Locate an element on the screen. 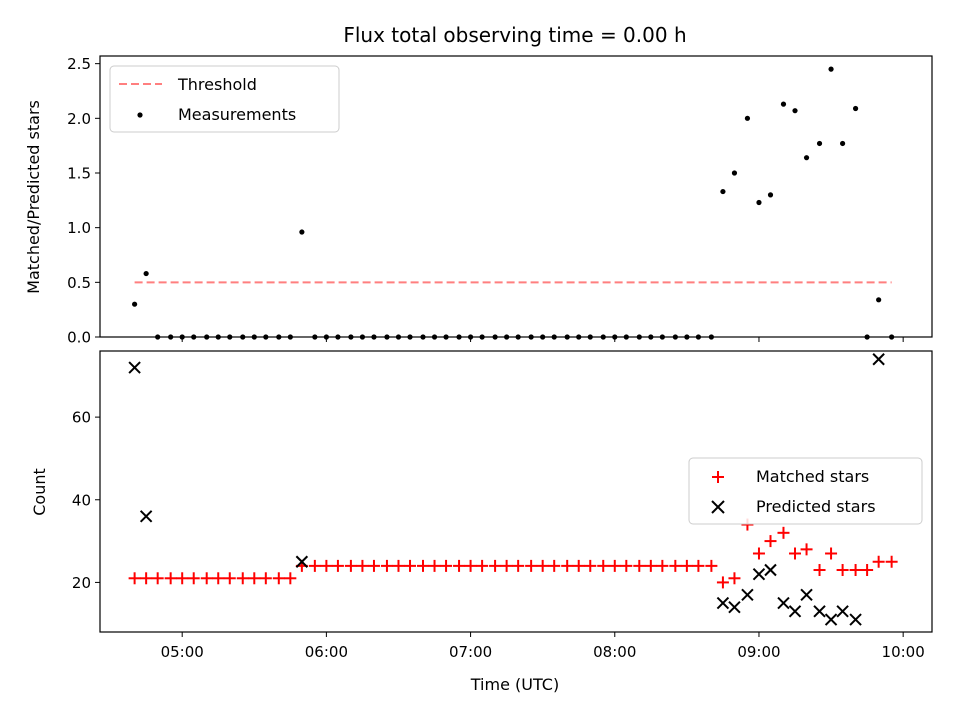 The image size is (960, 720). top-y-ticks: 0.0 0.5 1.0 1.5 2.0 2.5 is located at coordinates (83, 201).